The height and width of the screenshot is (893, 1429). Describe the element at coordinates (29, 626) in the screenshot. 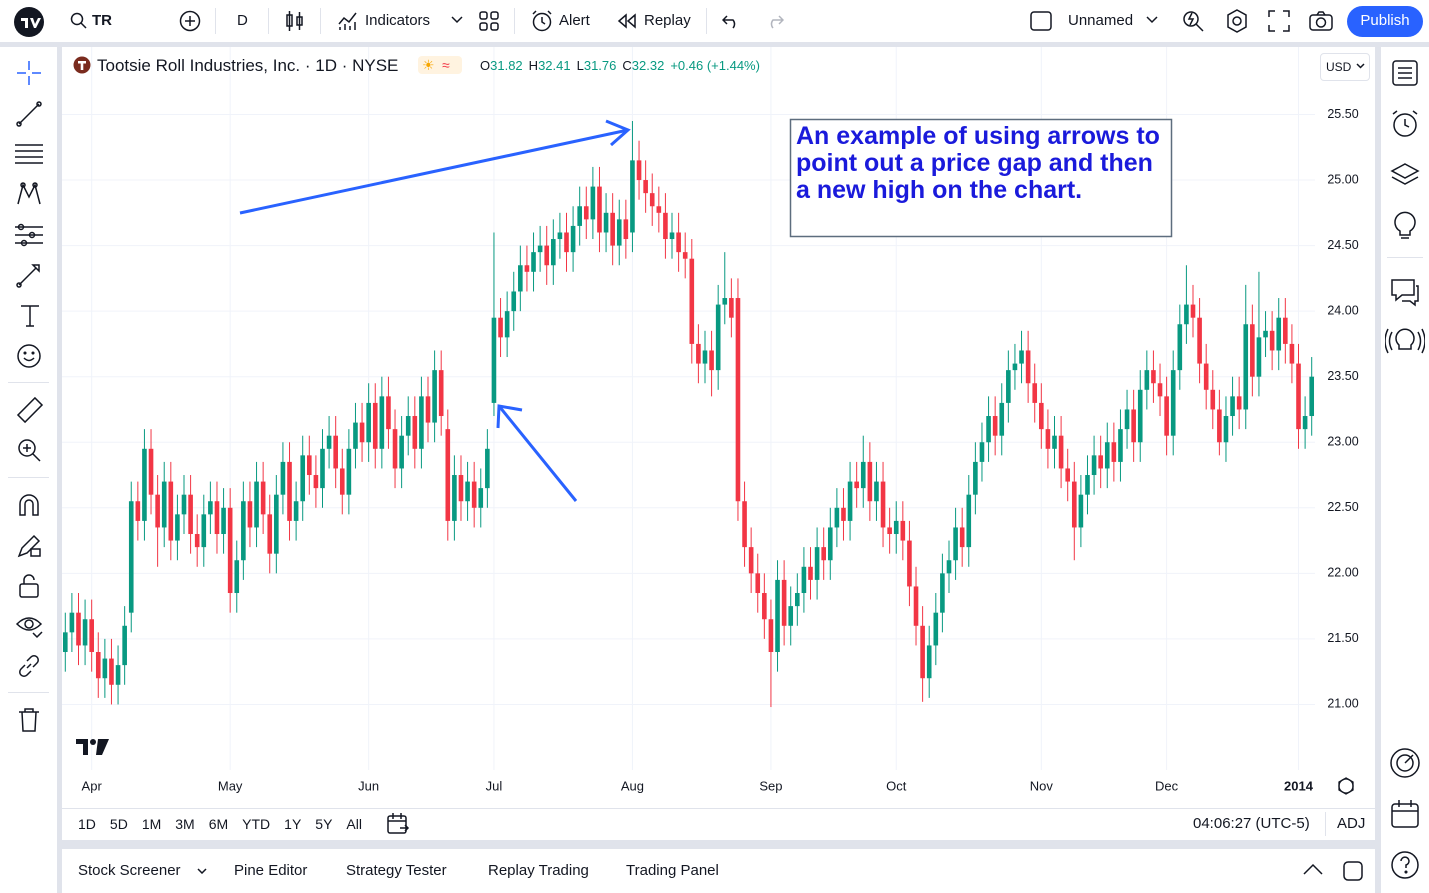

I see `visibility-tool` at that location.